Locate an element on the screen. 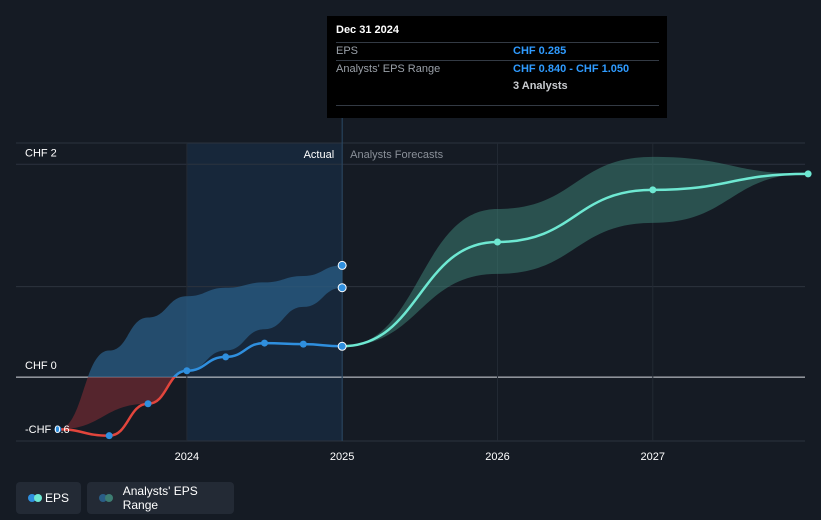 This screenshot has width=821, height=520. region-label-actual: Actual is located at coordinates (319, 155).